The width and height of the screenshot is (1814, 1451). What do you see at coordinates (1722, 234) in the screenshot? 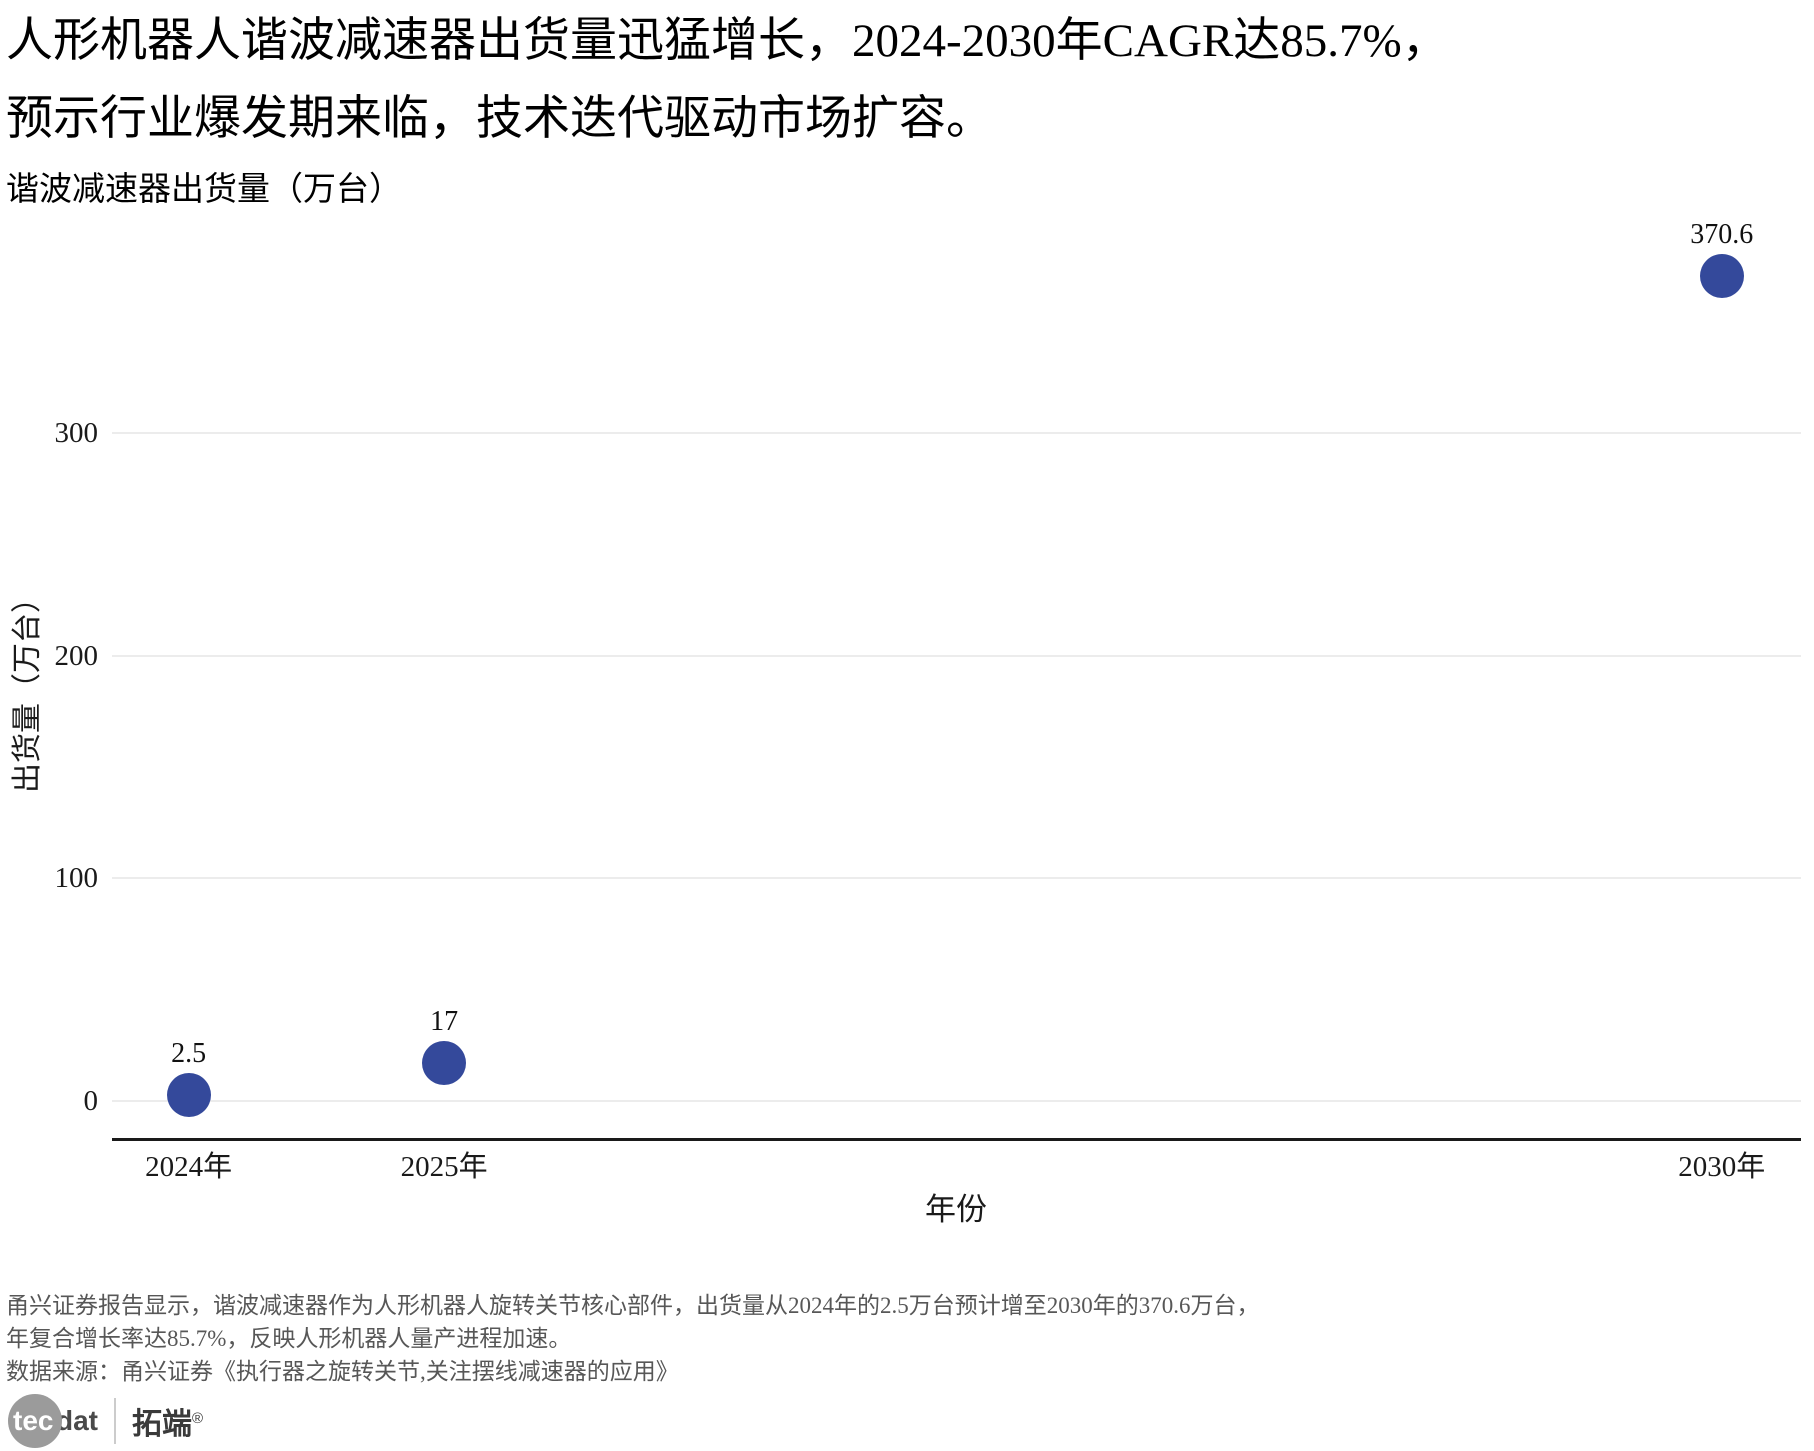
I see `point-value-label: 370.6` at bounding box center [1722, 234].